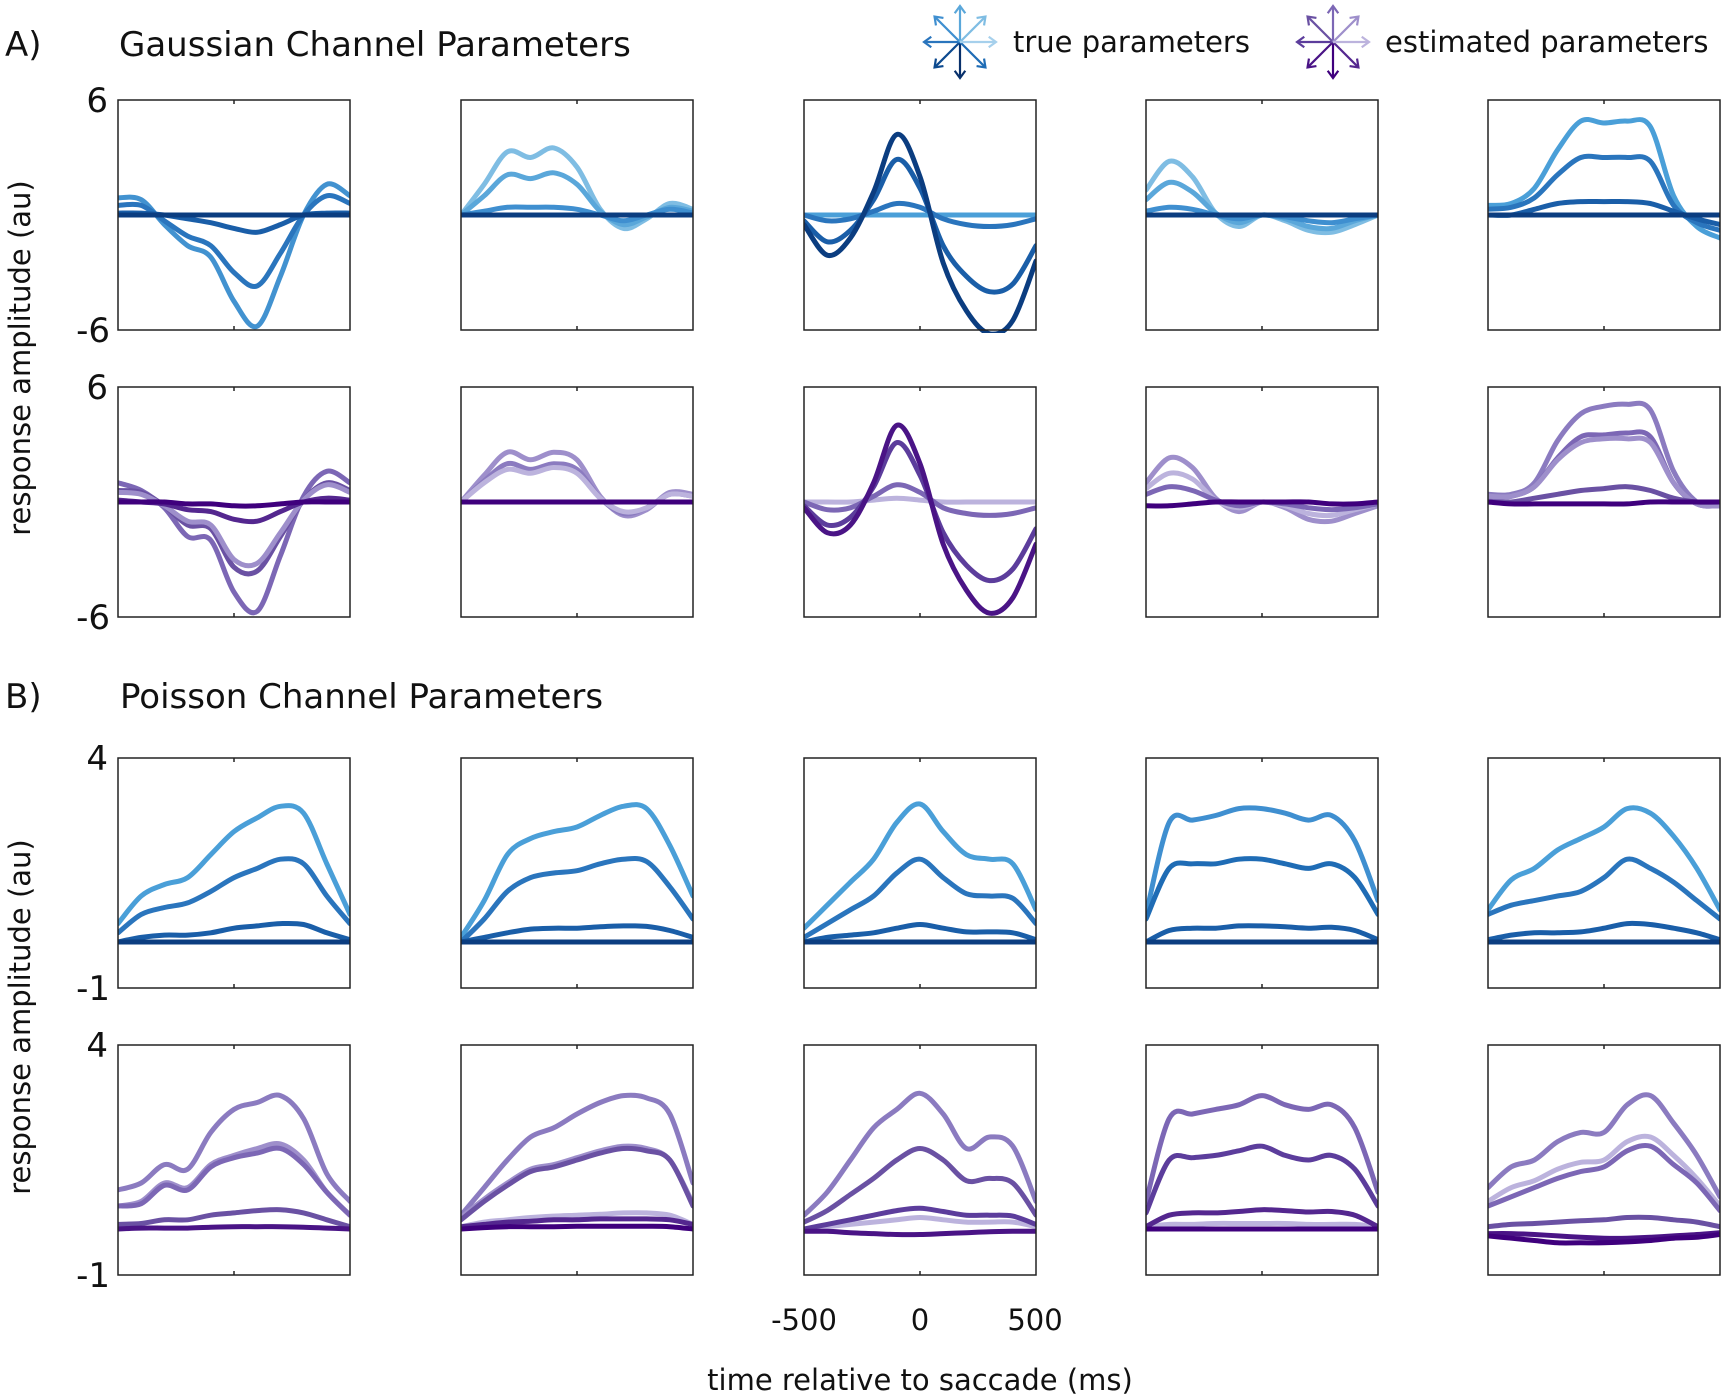  I want to click on x-tick-label-neg500: -500, so click(804, 1320).